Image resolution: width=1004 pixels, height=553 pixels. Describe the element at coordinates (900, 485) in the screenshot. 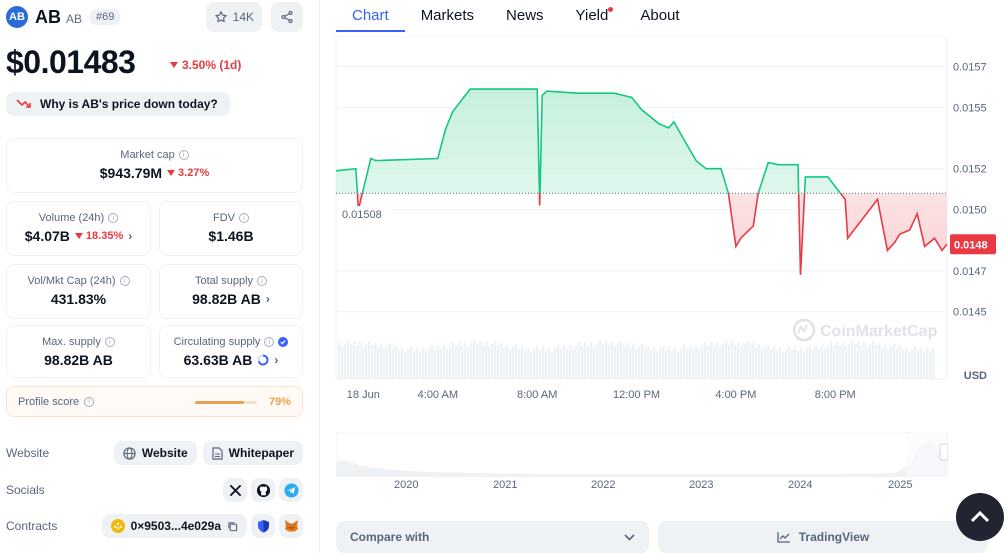

I see `navigator-year-label: 2025` at that location.